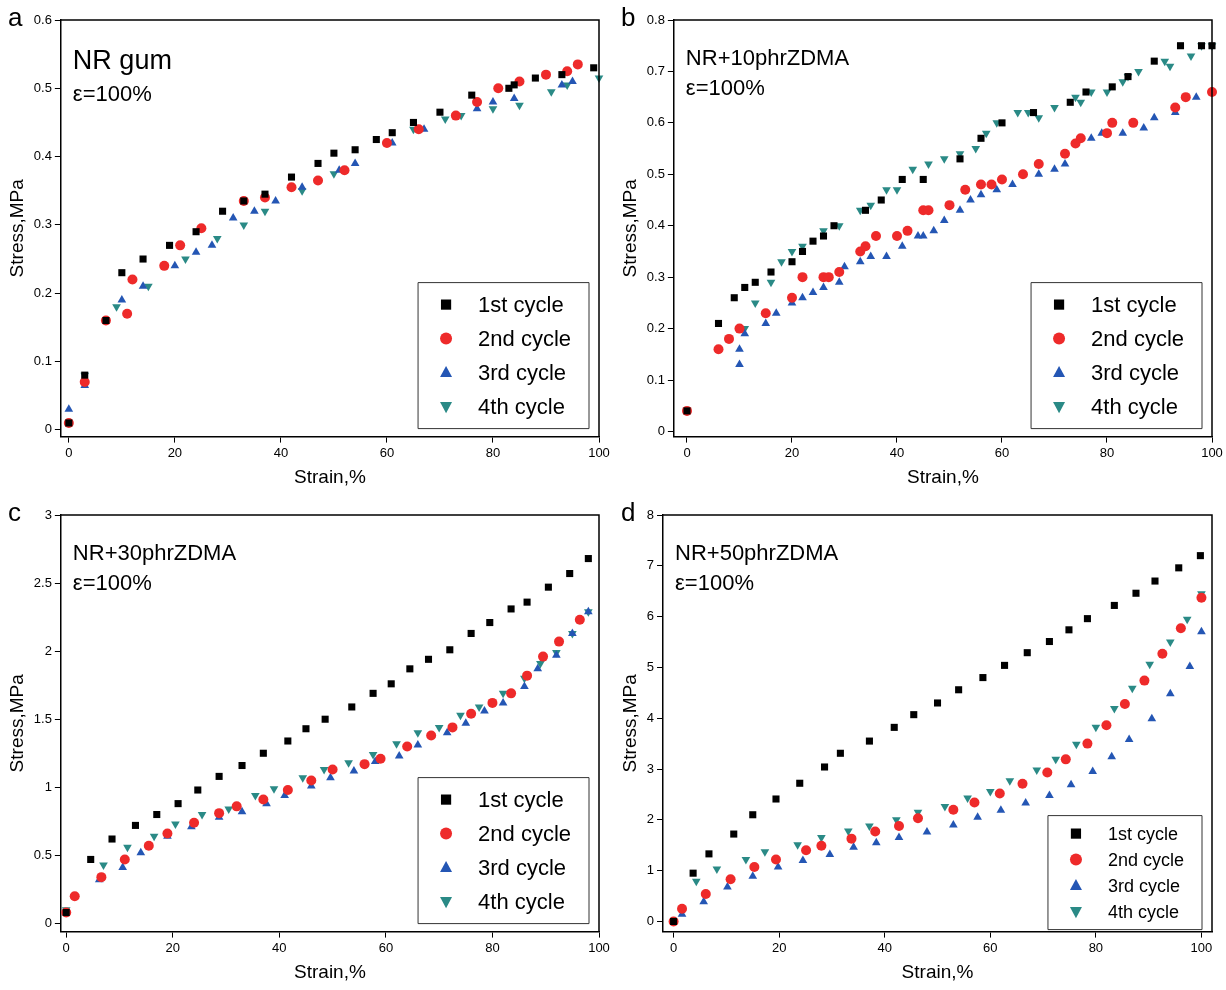  I want to click on y-tick-label: 5, so click(650, 666).